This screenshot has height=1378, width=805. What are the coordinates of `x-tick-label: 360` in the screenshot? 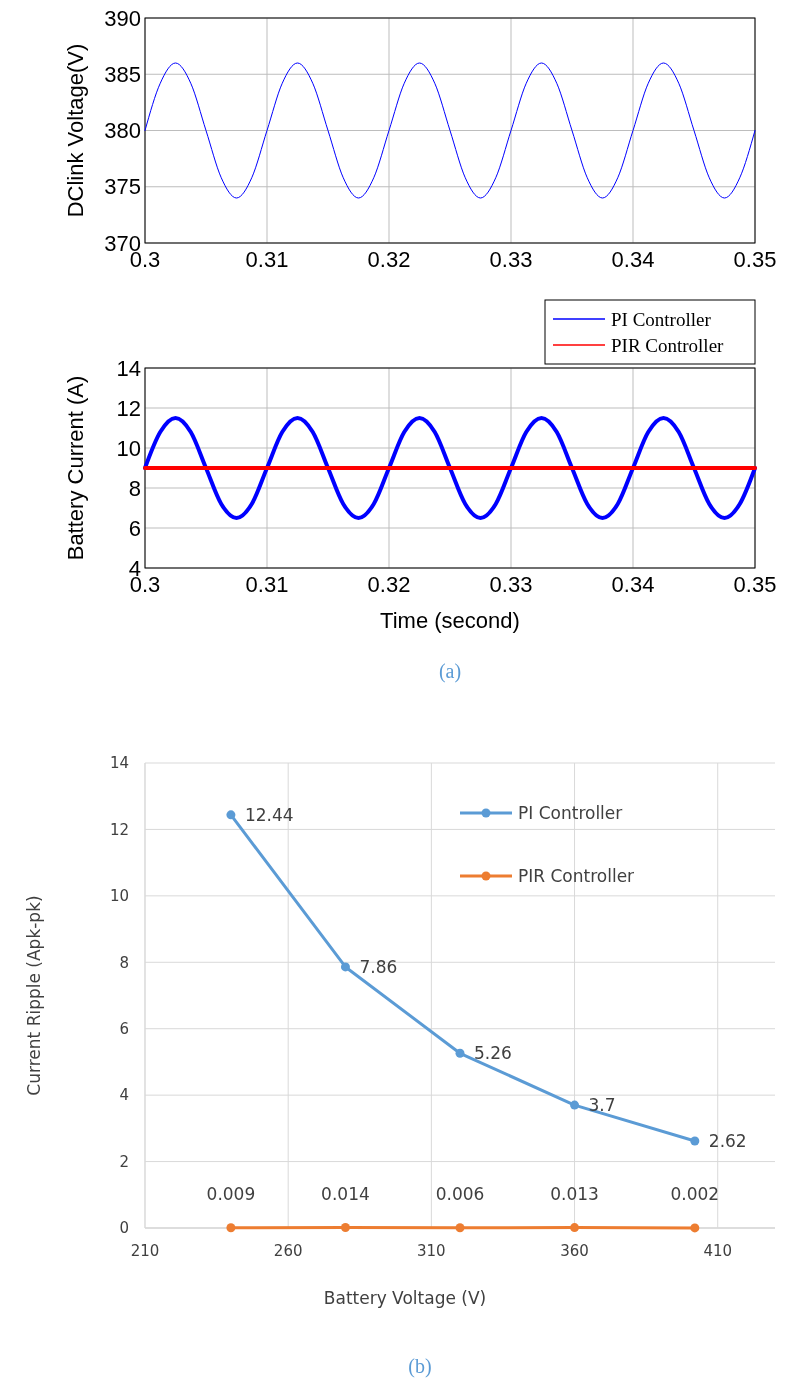 It's located at (574, 1251).